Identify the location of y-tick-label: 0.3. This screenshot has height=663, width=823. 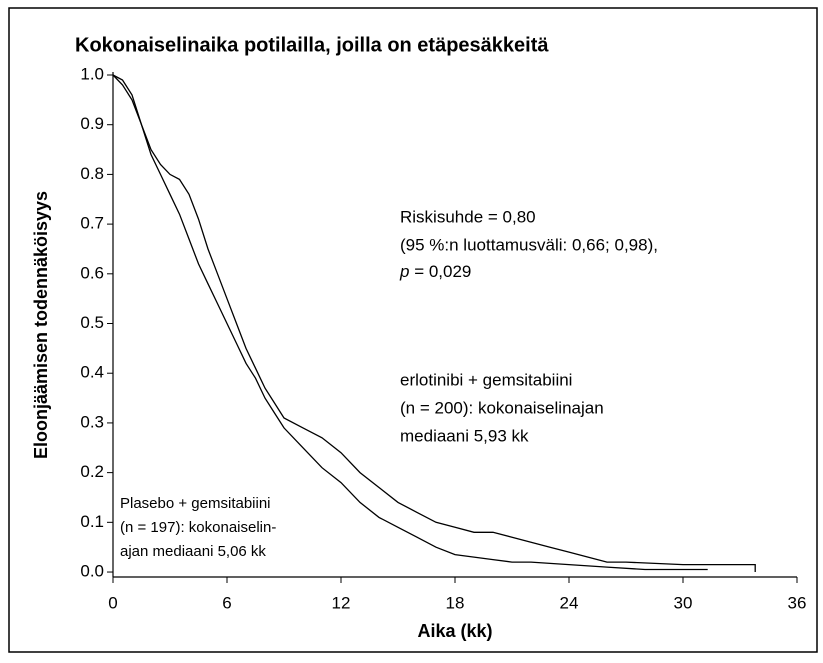
(92, 421).